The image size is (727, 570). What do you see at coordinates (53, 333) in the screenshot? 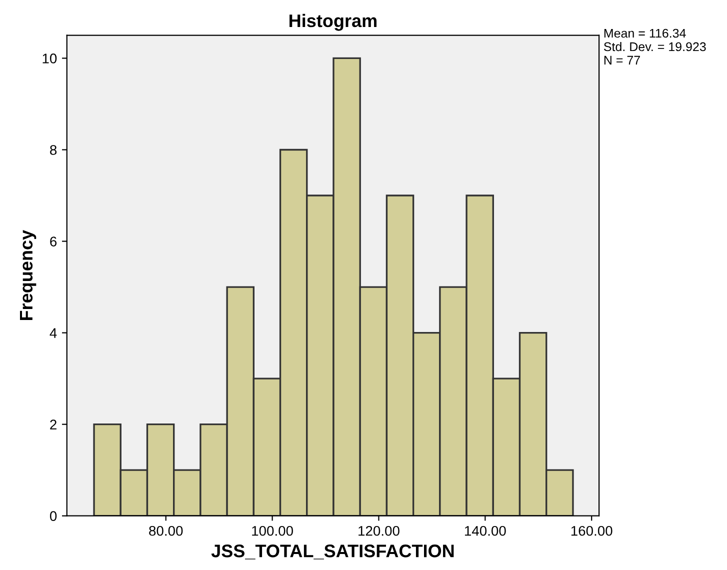
I see `y-tick-label: 4` at bounding box center [53, 333].